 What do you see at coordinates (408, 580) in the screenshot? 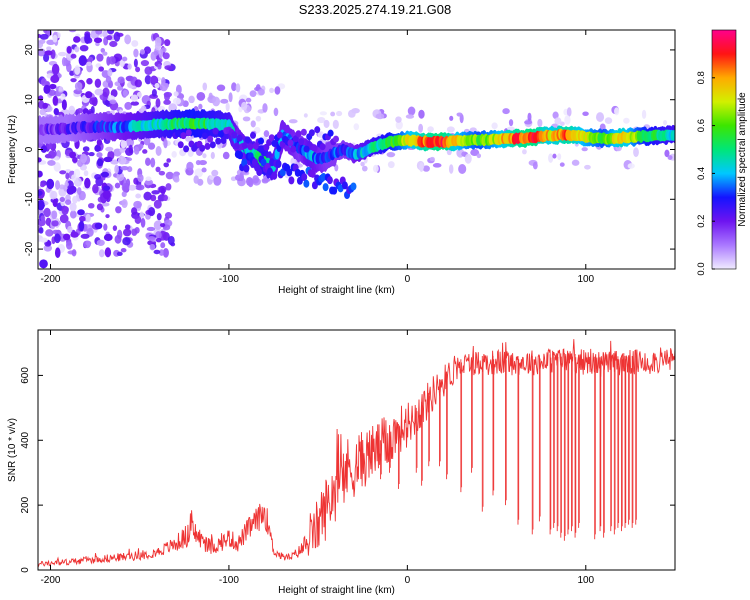
I see `x-tick-label: 0` at bounding box center [408, 580].